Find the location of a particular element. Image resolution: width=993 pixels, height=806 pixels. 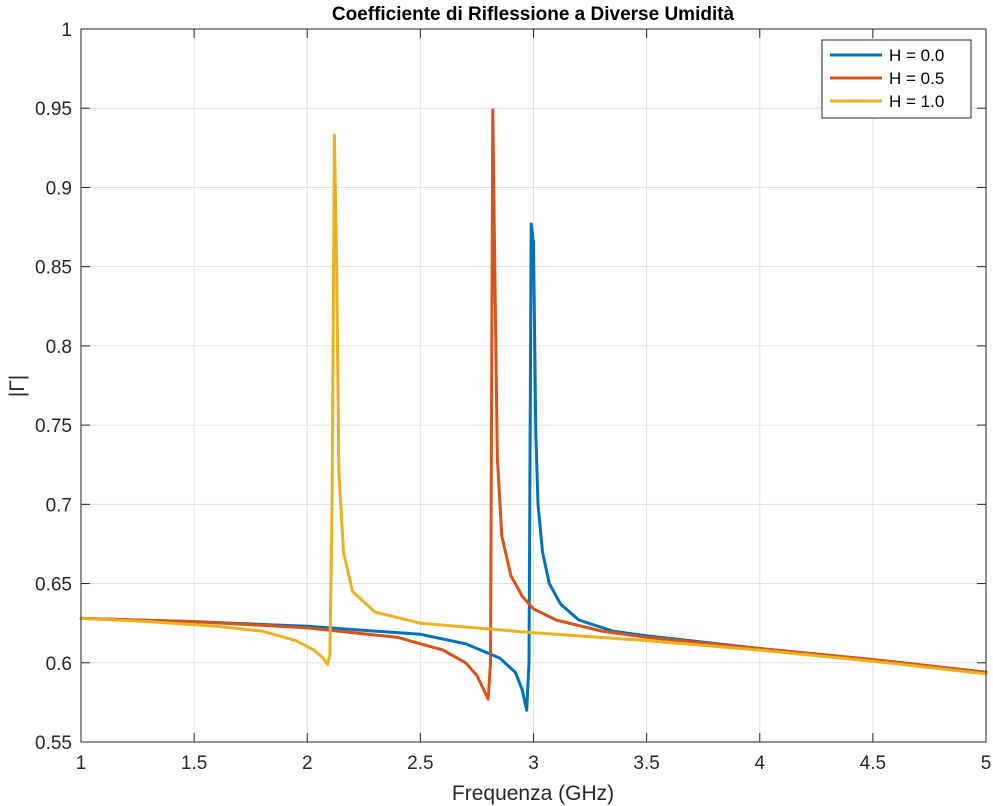

legend: H = 0.0 H = 0.5 H = 1.0 is located at coordinates (896, 79).